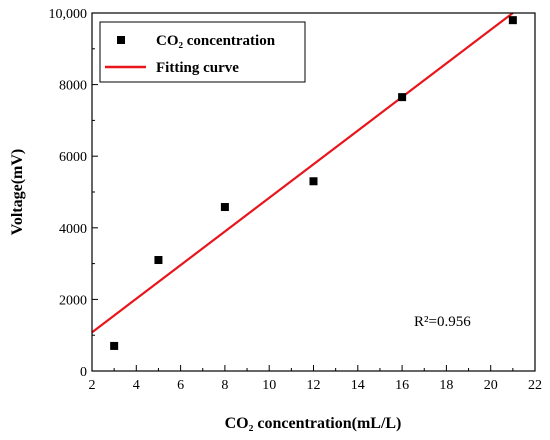  I want to click on y-tick-label: 2000, so click(73, 300).